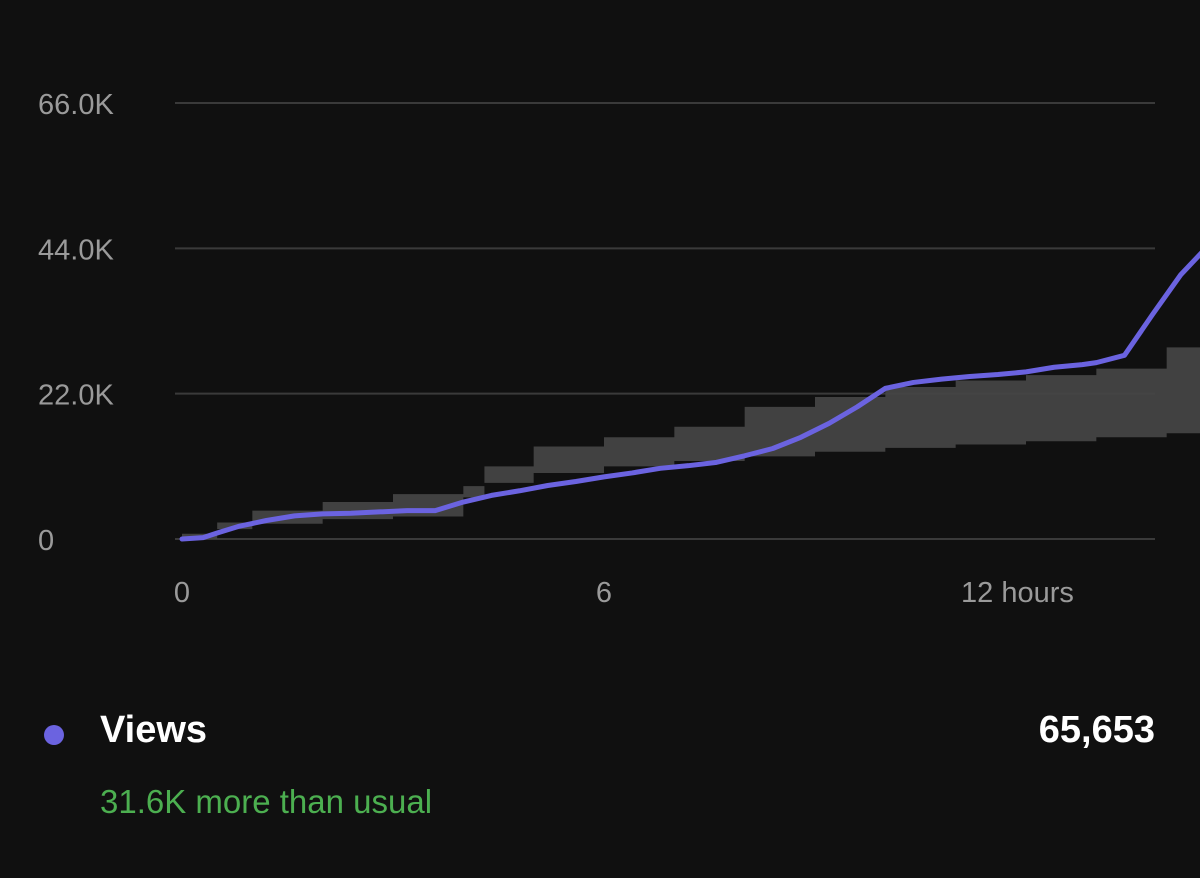  Describe the element at coordinates (54, 735) in the screenshot. I see `views-legend-dot-icon` at that location.